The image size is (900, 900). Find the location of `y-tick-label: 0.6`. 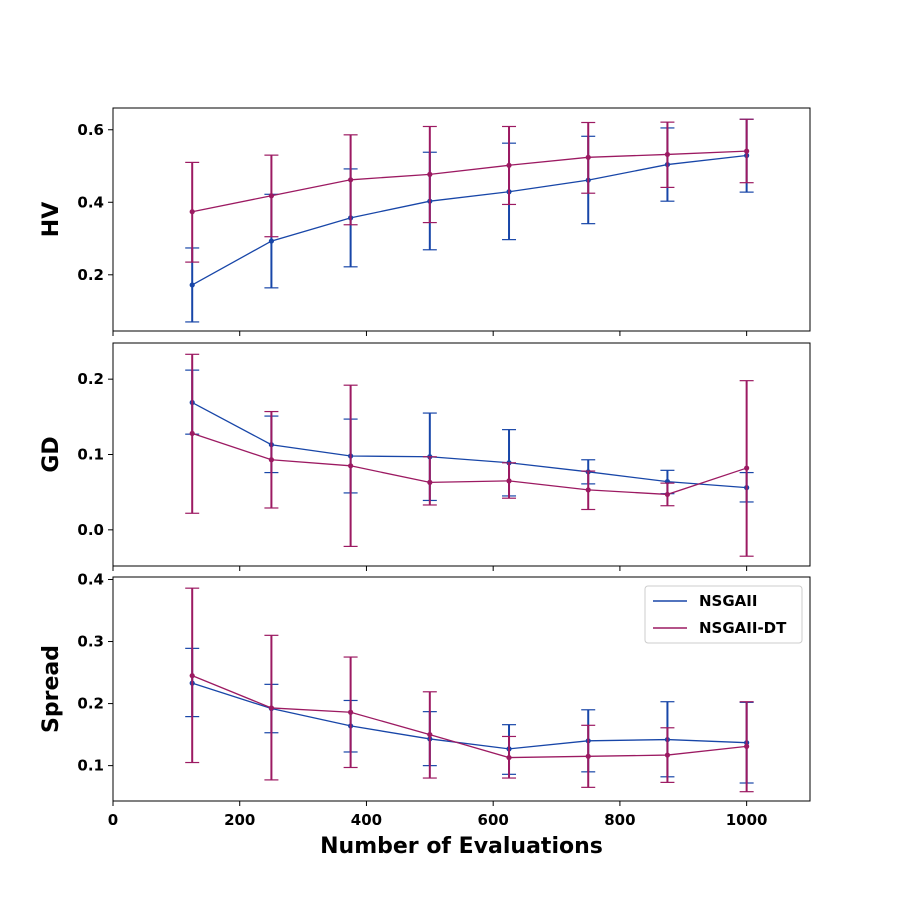

y-tick-label: 0.6 is located at coordinates (90, 130).